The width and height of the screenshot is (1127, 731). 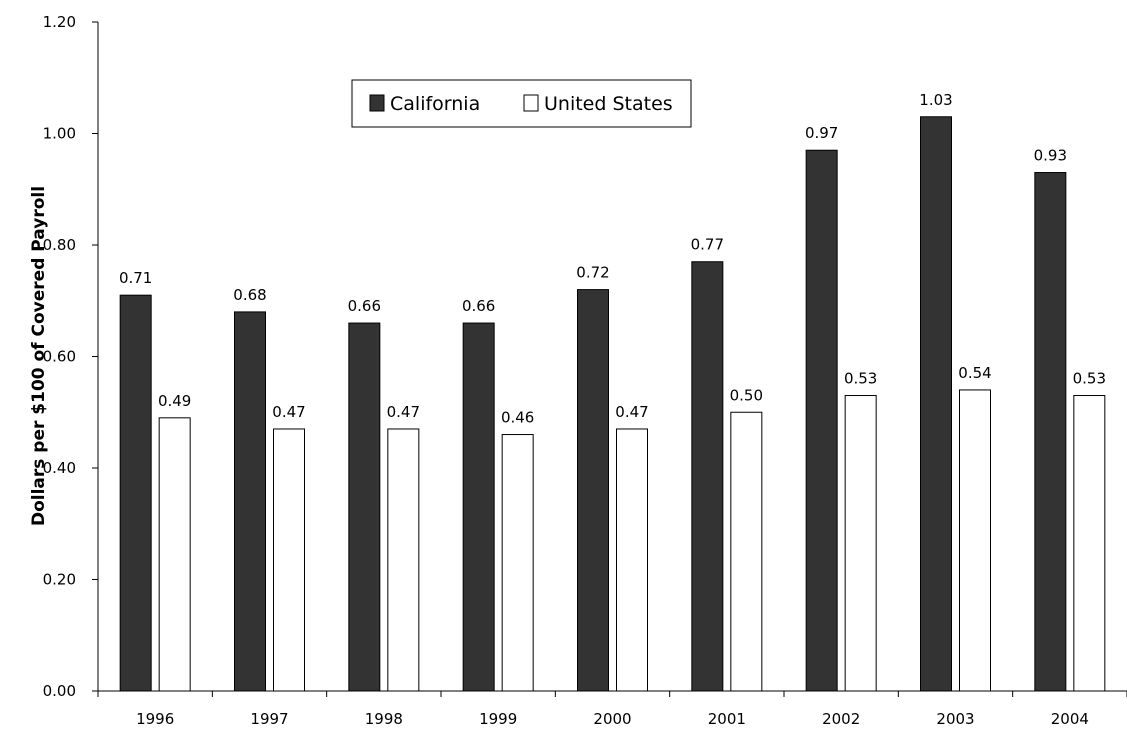 I want to click on x-tick-label: 2003, so click(x=955, y=719).